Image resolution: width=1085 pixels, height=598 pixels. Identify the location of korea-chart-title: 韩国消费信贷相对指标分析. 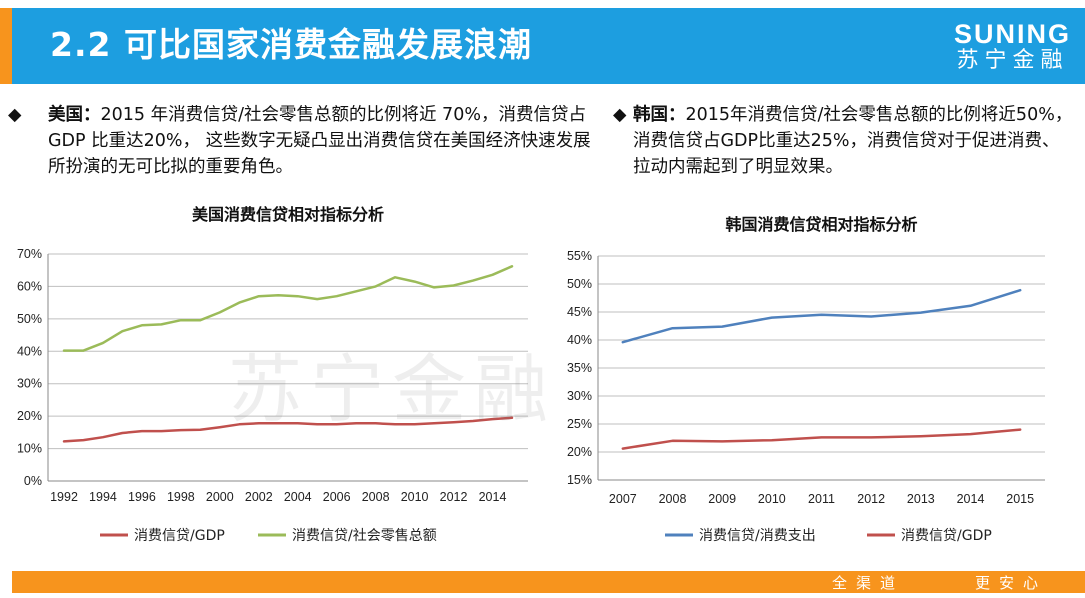
(821, 224).